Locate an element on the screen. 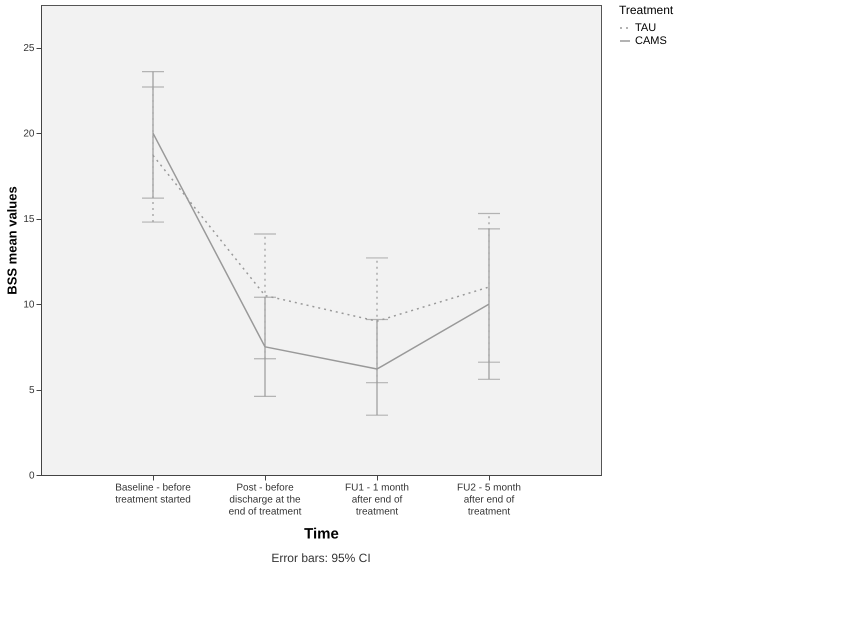 This screenshot has width=867, height=621. x-tick-label: Baseline - before treatment started is located at coordinates (153, 494).